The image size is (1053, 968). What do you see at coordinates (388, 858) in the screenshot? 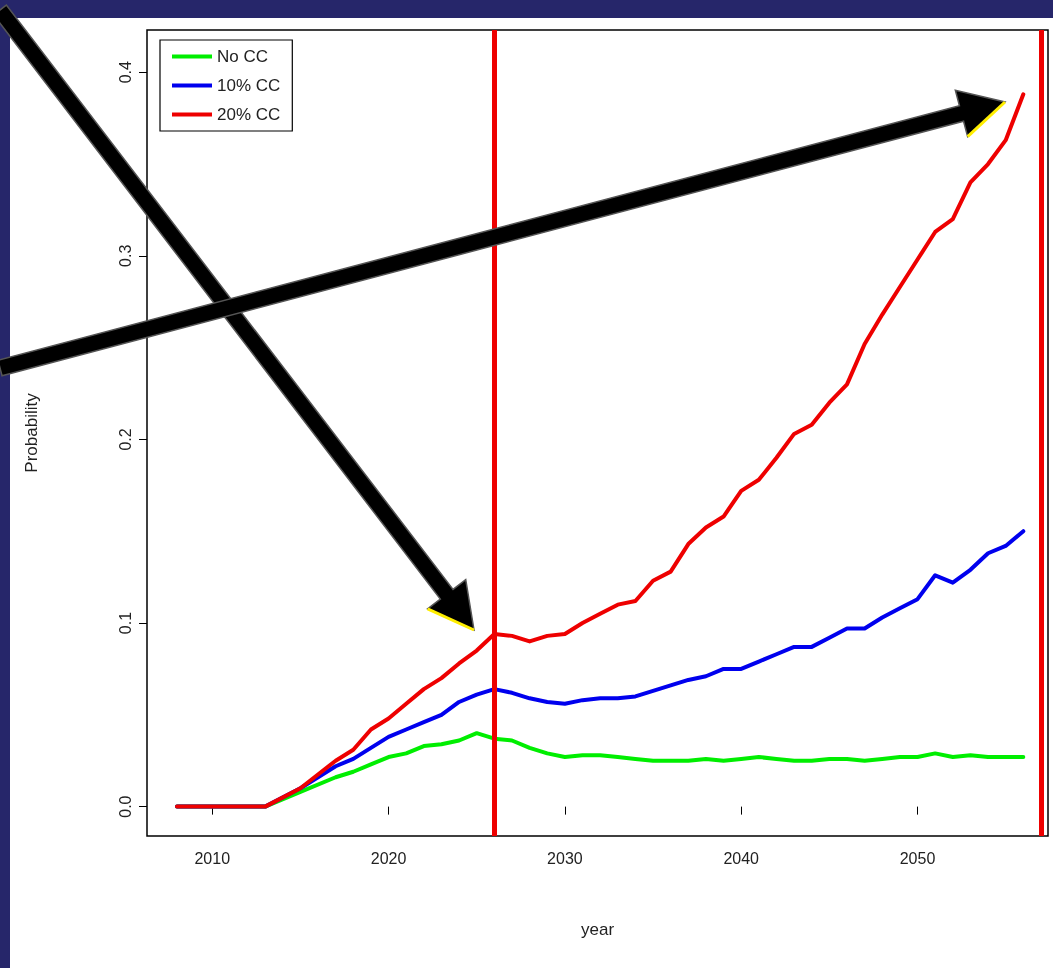
I see `x-tick-label: 2020` at bounding box center [388, 858].